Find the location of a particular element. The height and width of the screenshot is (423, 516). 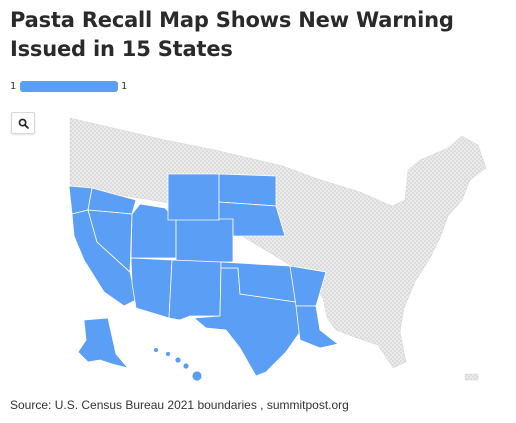

legend-color-bar is located at coordinates (69, 86).